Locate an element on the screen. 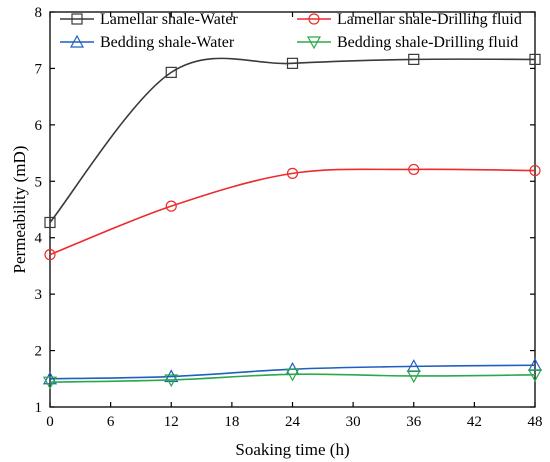  x-tick-label: 36 is located at coordinates (414, 422).